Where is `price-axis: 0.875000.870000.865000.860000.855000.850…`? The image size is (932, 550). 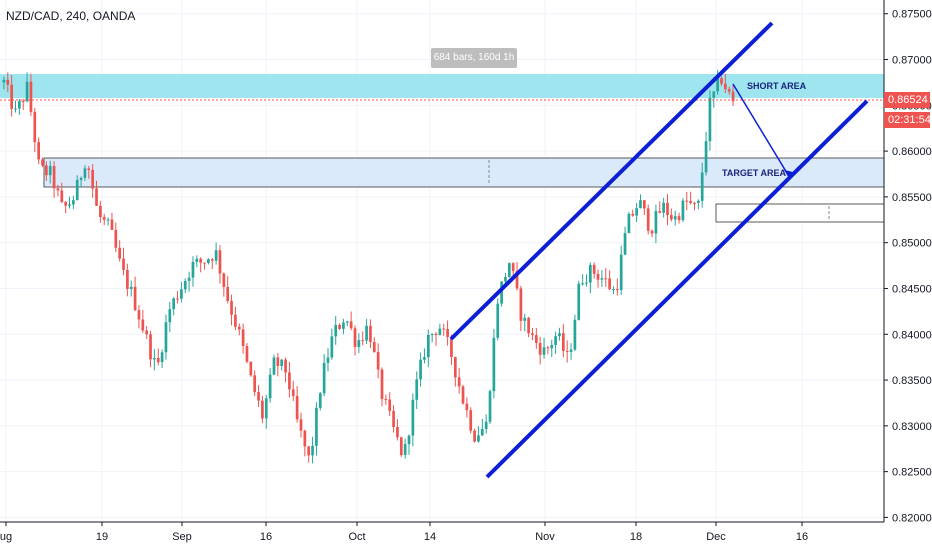
price-axis: 0.875000.870000.865000.860000.855000.850… is located at coordinates (908, 267).